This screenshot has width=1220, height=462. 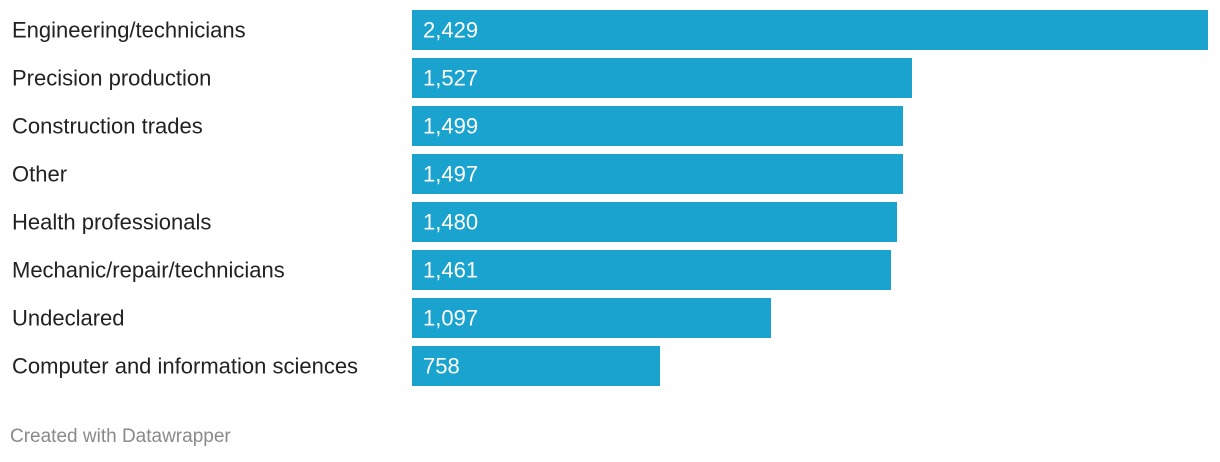 I want to click on value-label: 1,480, so click(x=450, y=222).